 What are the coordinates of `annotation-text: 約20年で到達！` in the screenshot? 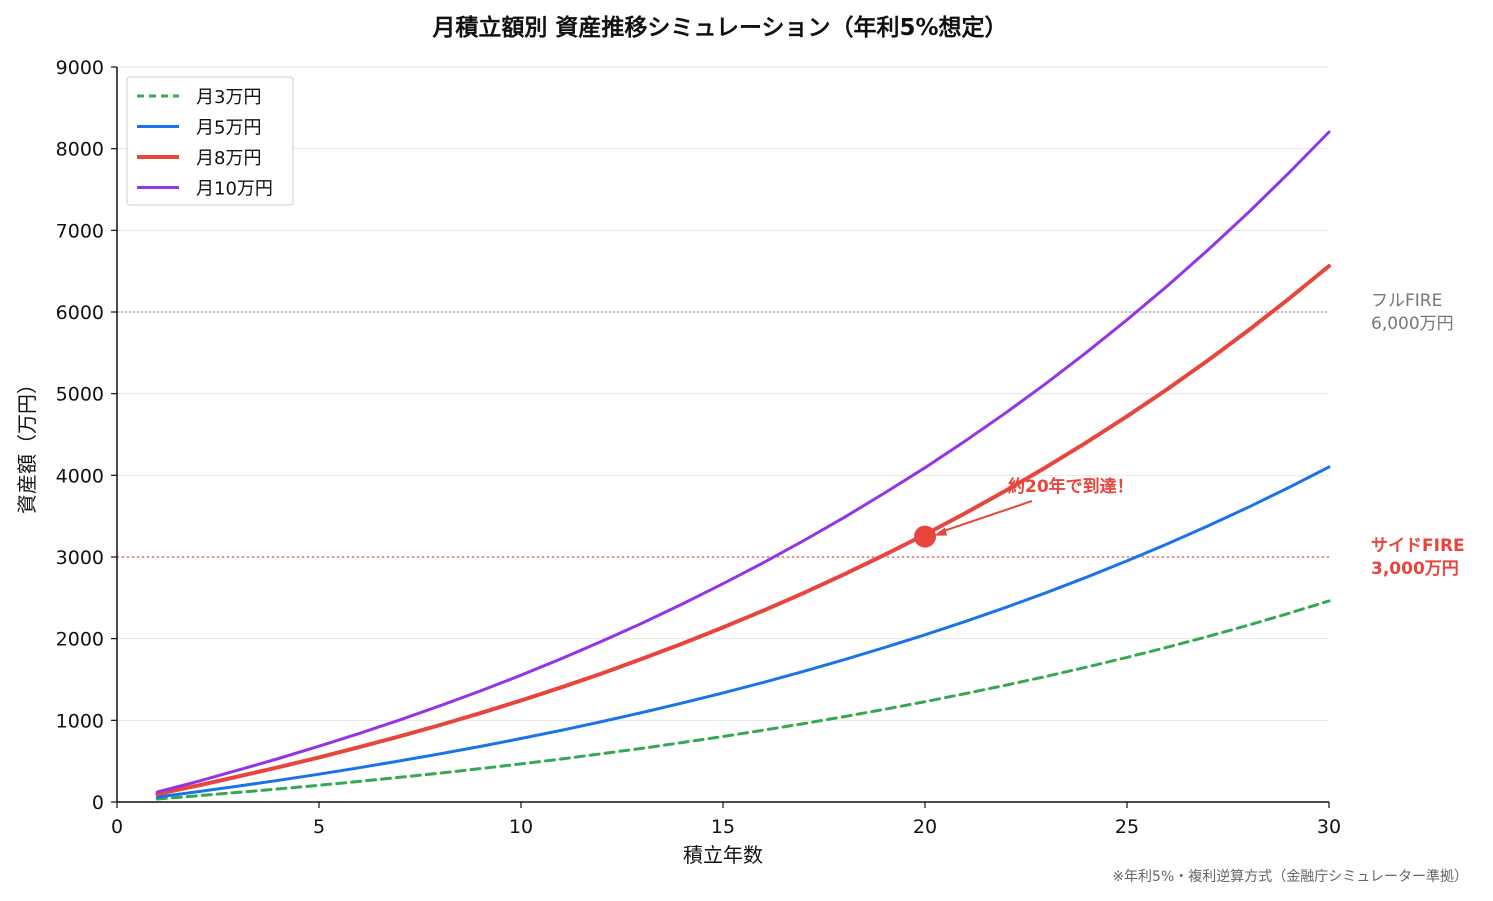 It's located at (1071, 486).